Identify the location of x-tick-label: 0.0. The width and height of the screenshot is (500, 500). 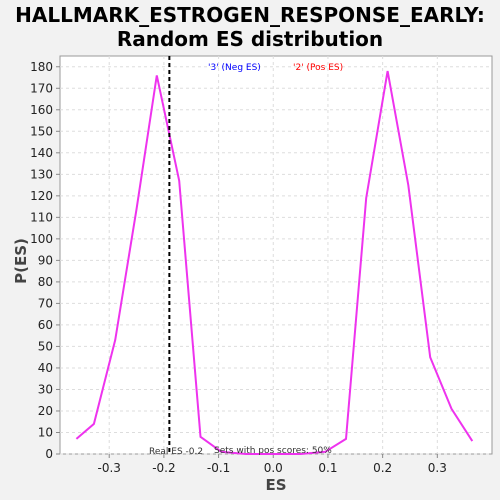
(273, 468).